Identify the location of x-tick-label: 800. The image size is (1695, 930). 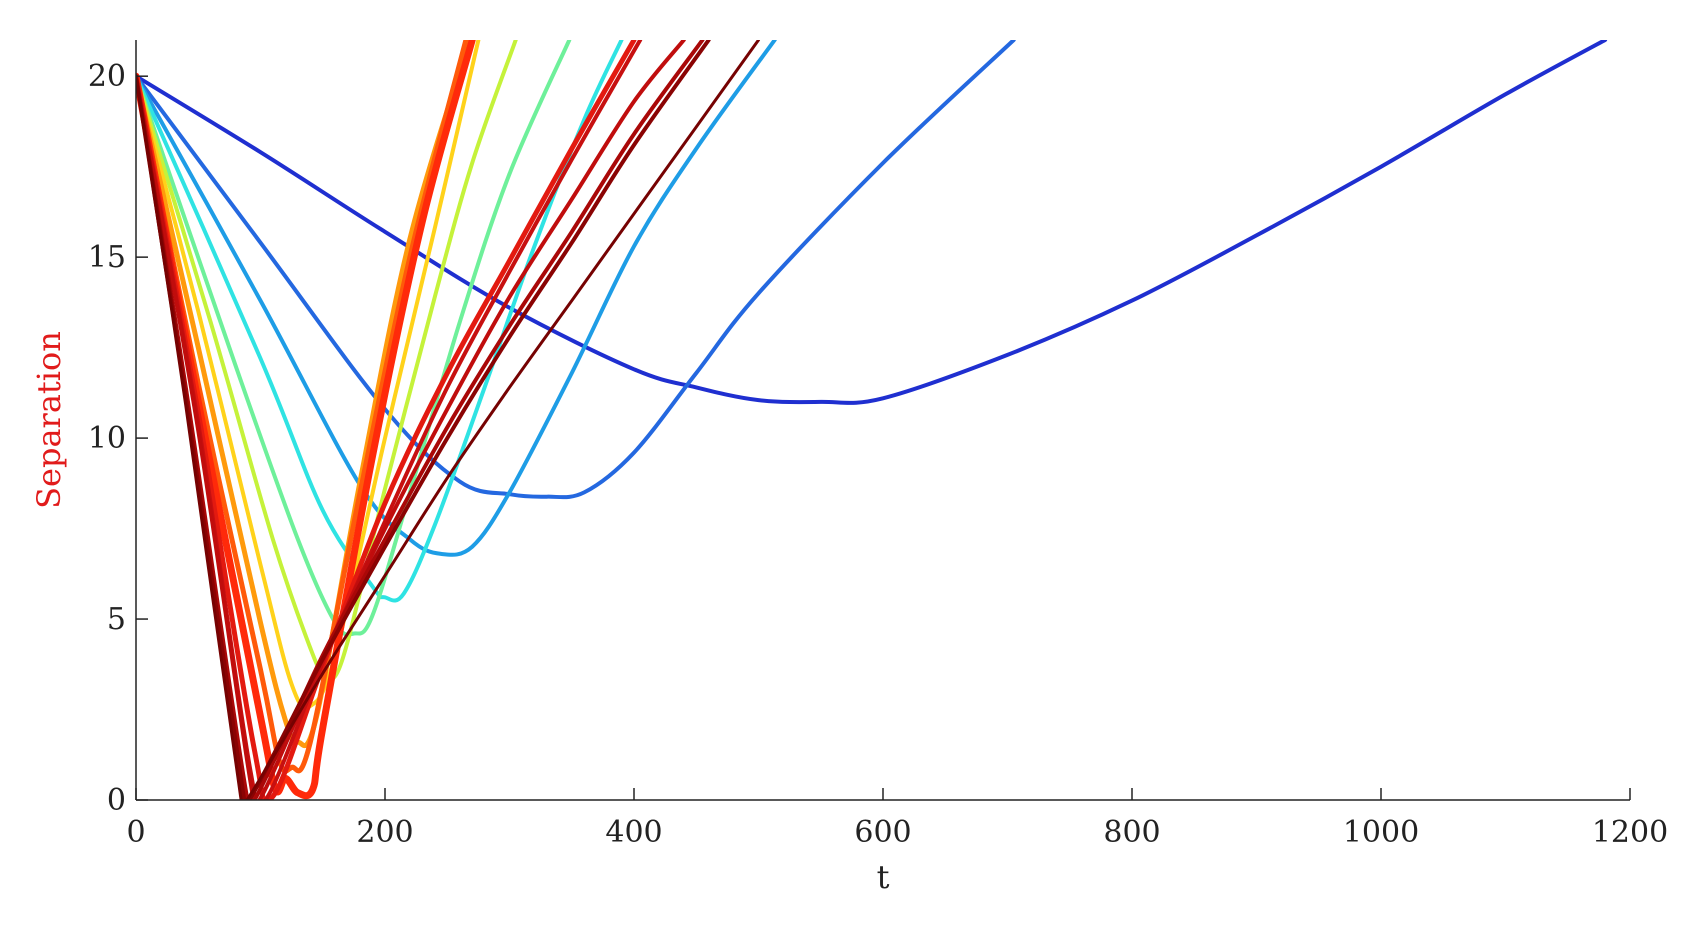
(1131, 832).